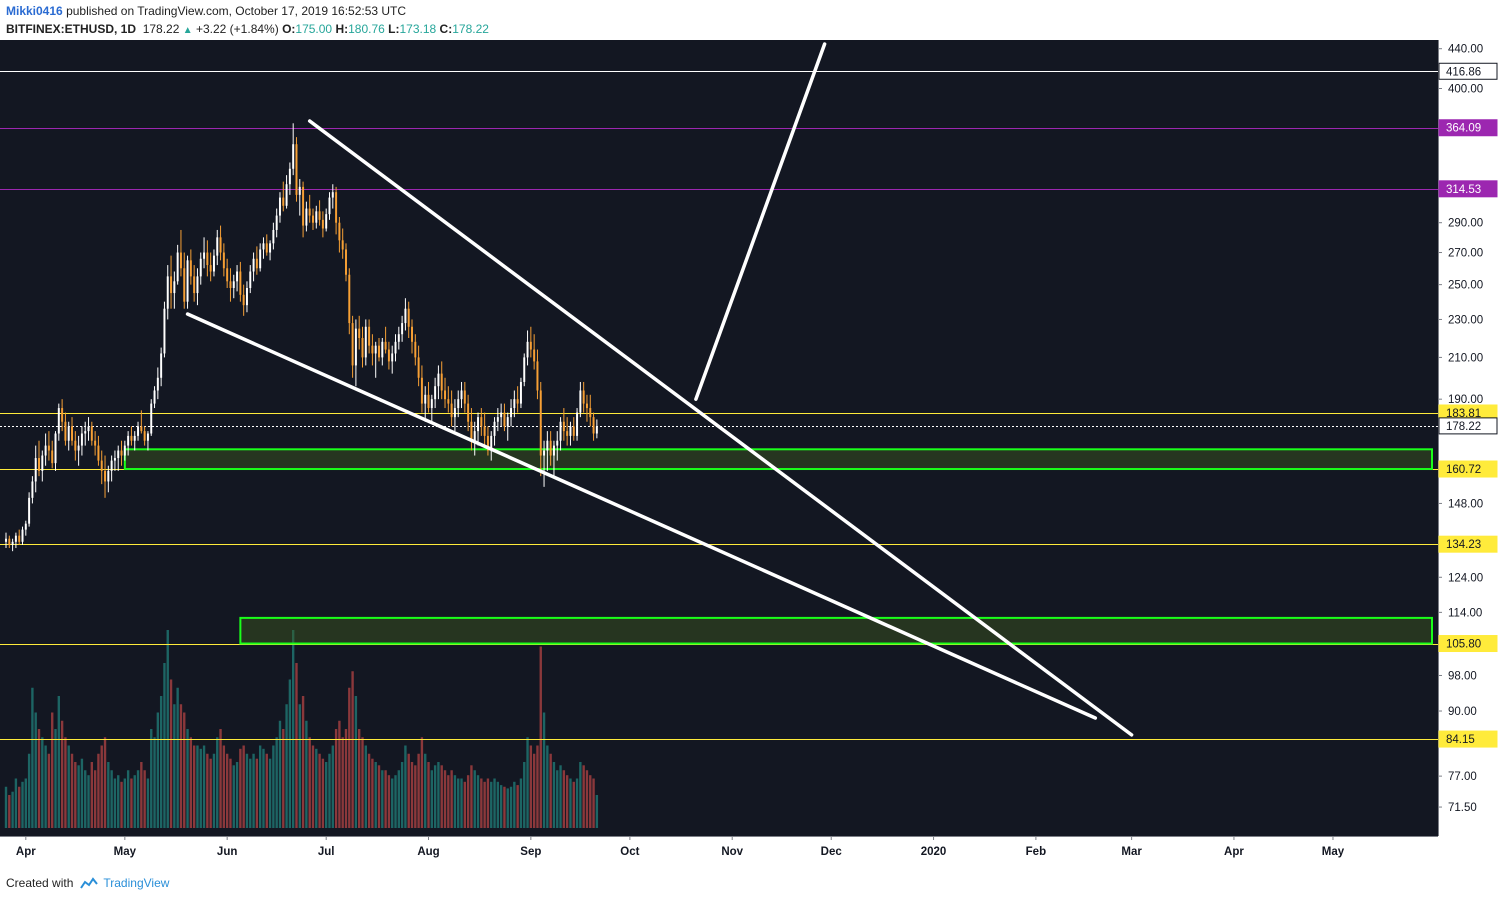 The height and width of the screenshot is (902, 1506). What do you see at coordinates (1463, 427) in the screenshot?
I see `last-price-label: 178.22` at bounding box center [1463, 427].